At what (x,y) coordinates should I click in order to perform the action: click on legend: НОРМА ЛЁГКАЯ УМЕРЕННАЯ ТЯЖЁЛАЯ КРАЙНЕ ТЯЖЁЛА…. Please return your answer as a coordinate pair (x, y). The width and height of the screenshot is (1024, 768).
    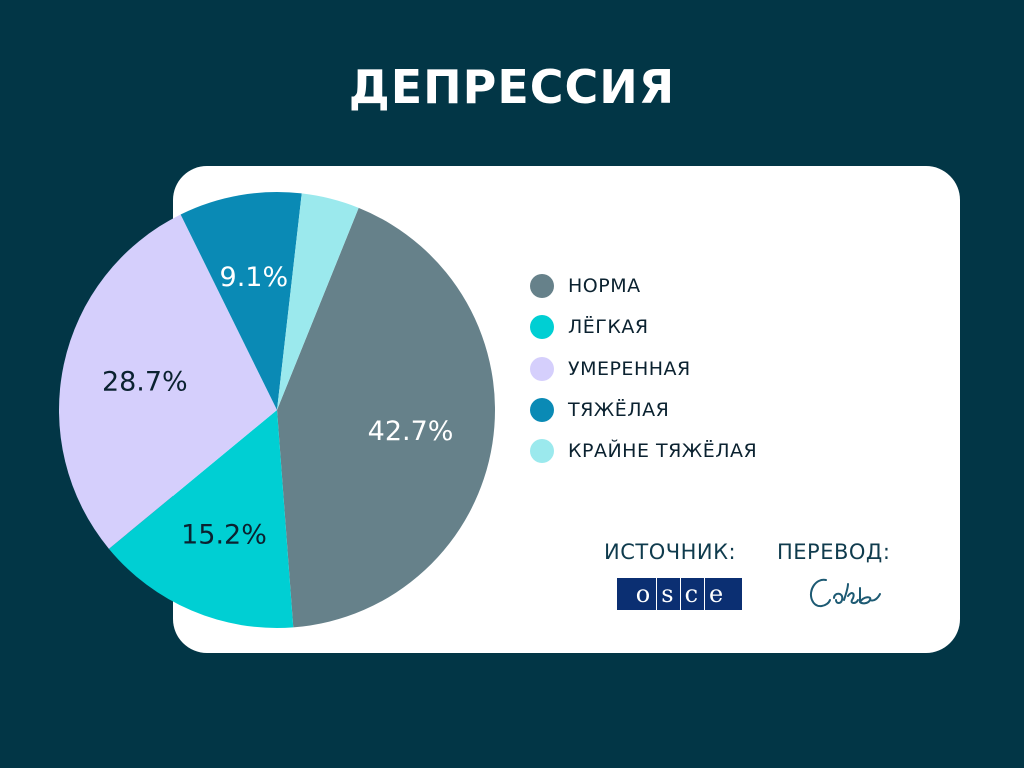
    Looking at the image, I should click on (643, 375).